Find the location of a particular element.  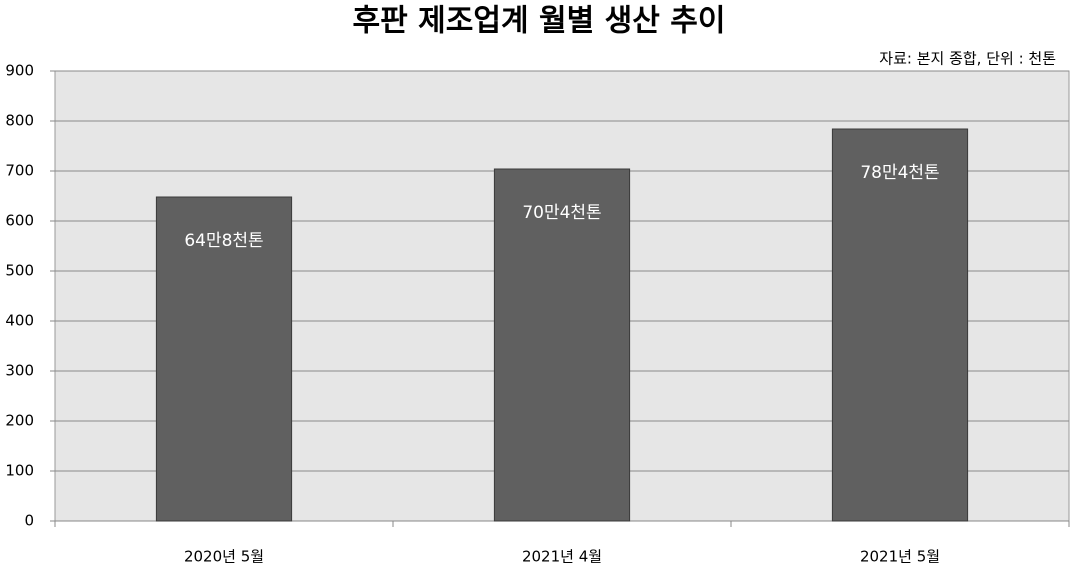

y-tick-label: 900 is located at coordinates (19, 71).